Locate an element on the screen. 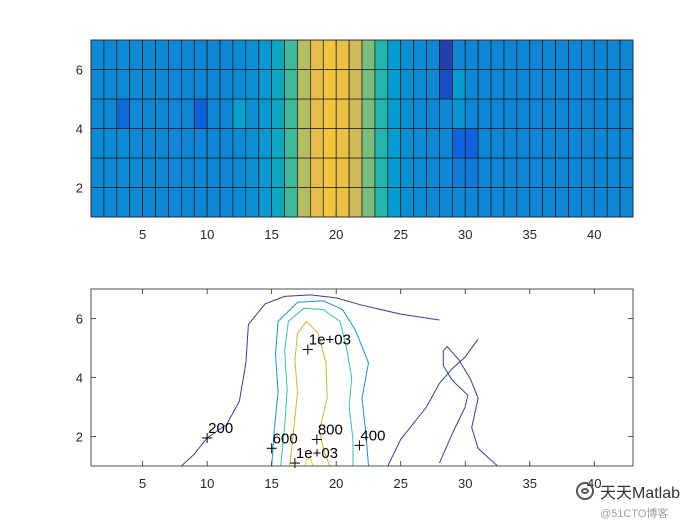 The height and width of the screenshot is (525, 700). contour-xtick-label: 5 is located at coordinates (142, 483).